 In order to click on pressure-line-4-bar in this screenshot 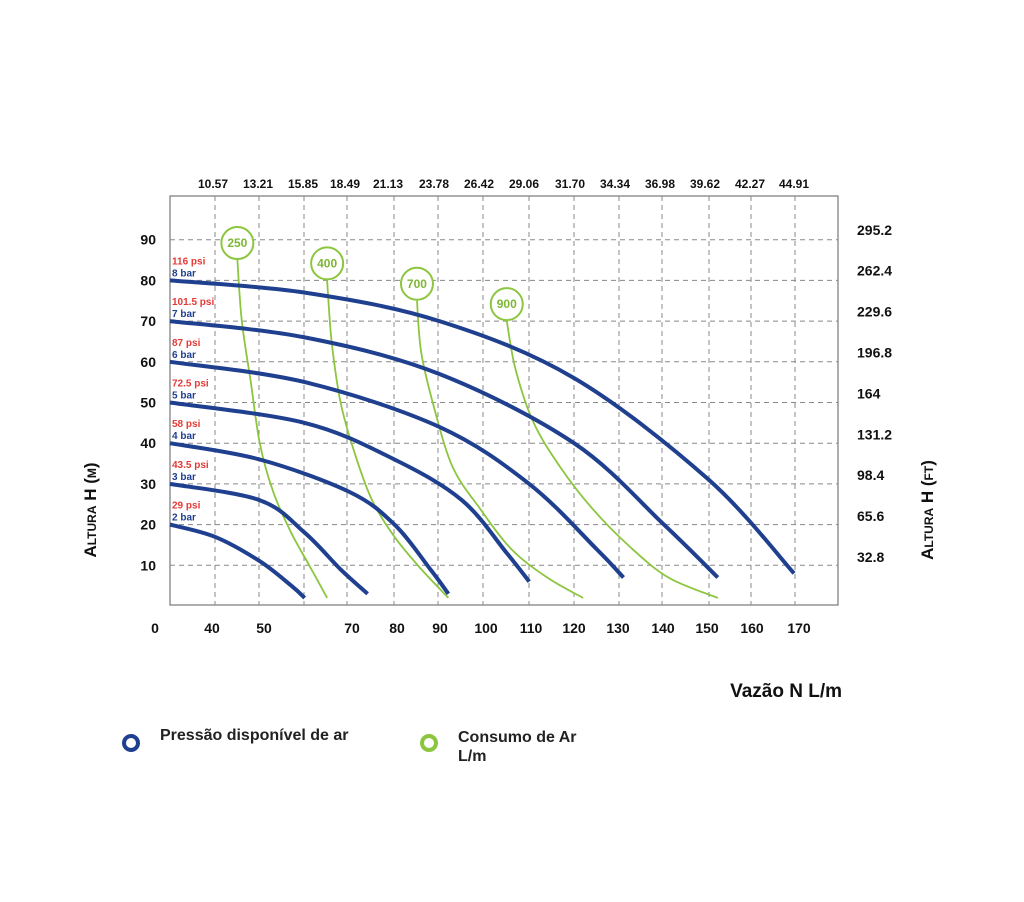, I will do `click(310, 518)`.